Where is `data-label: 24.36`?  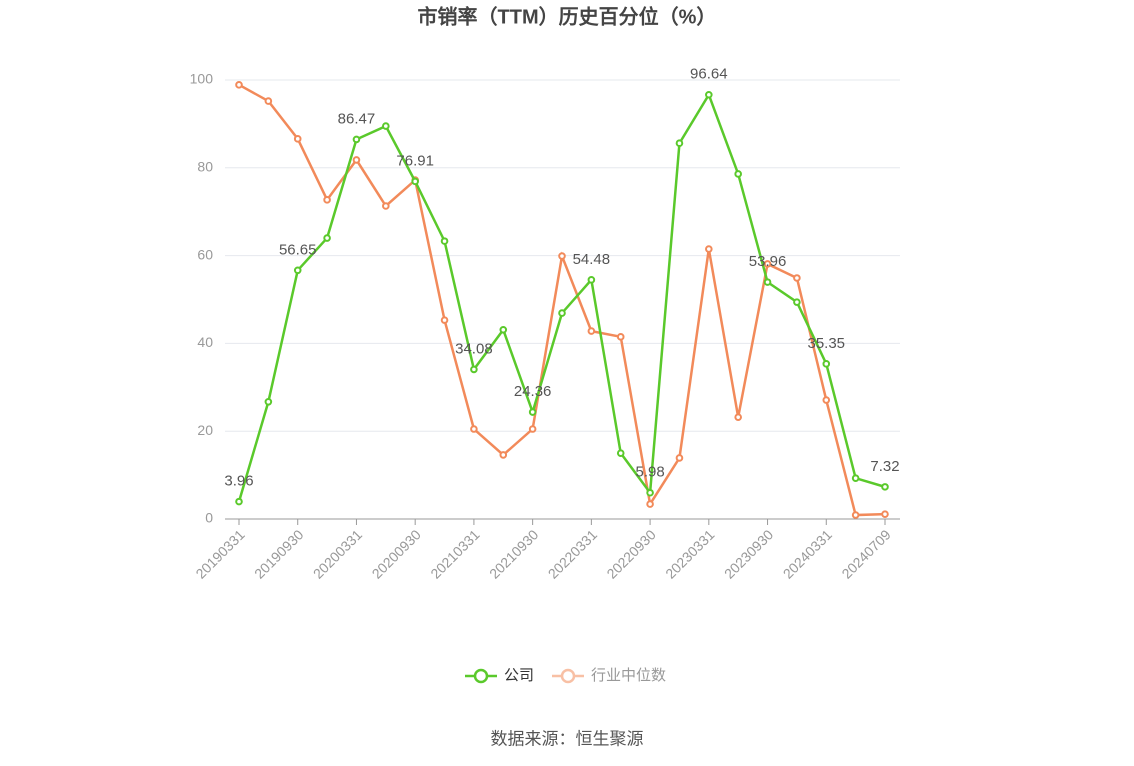 data-label: 24.36 is located at coordinates (533, 391).